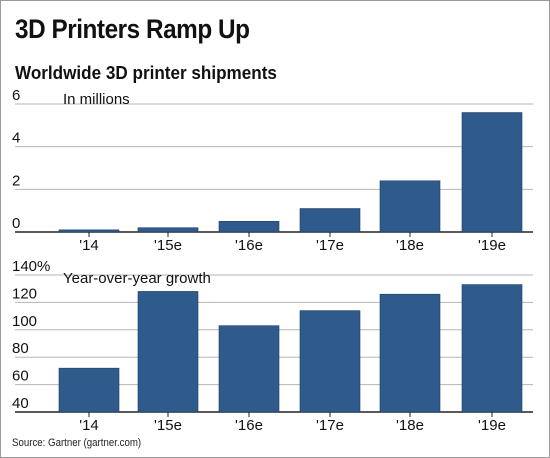 The width and height of the screenshot is (550, 458). Describe the element at coordinates (24, 293) in the screenshot. I see `growth-y-tick-label: 120` at that location.